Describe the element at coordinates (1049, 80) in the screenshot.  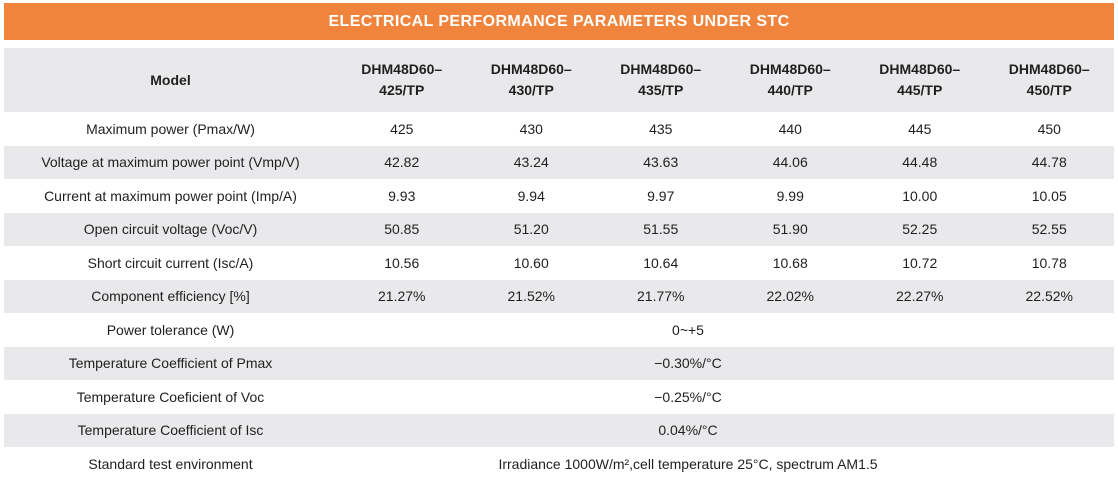
I see `model-name-cell: DHM48D60– 450/TP` at that location.